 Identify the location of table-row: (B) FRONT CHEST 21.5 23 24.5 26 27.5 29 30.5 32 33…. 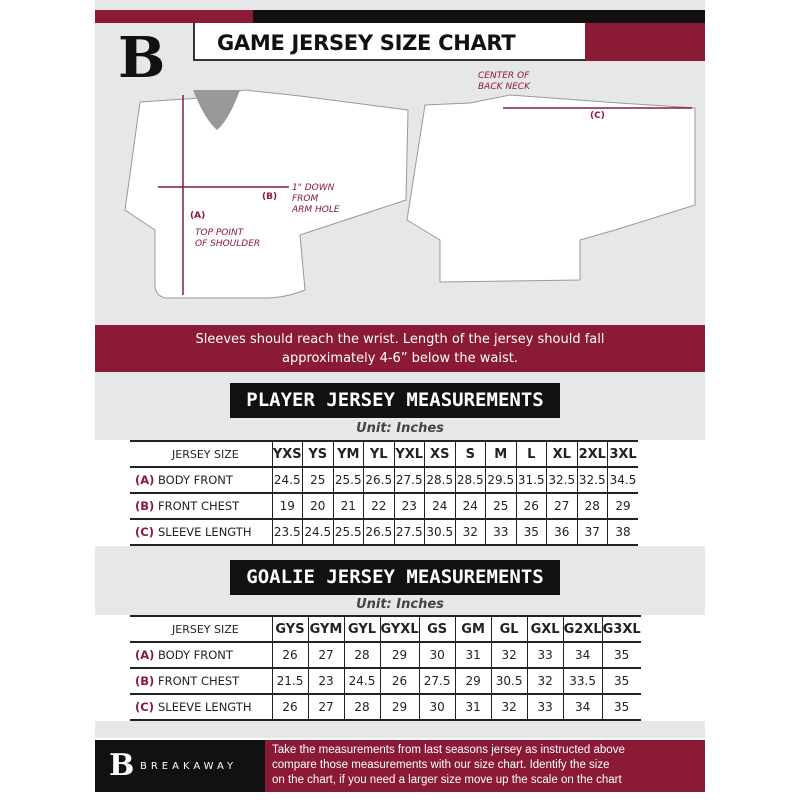
(385, 681).